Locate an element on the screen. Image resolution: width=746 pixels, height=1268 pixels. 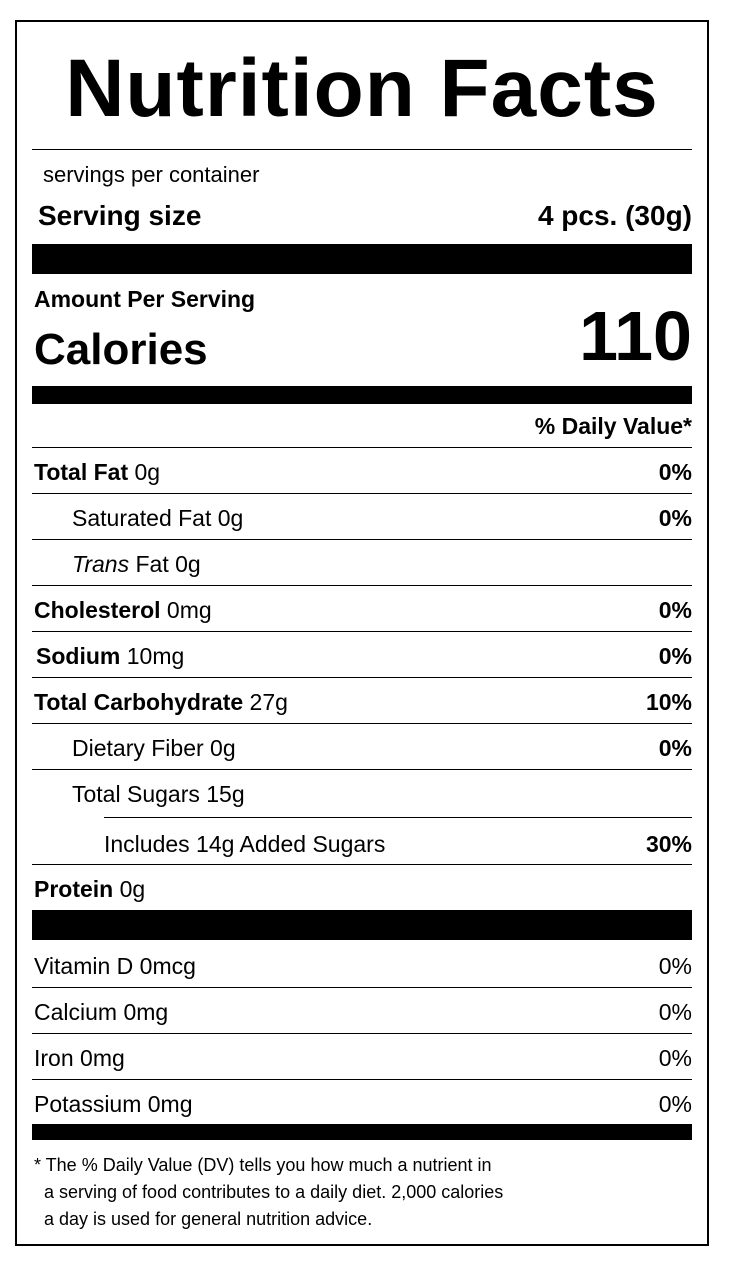
servings-per-container: servings per container is located at coordinates (151, 174).